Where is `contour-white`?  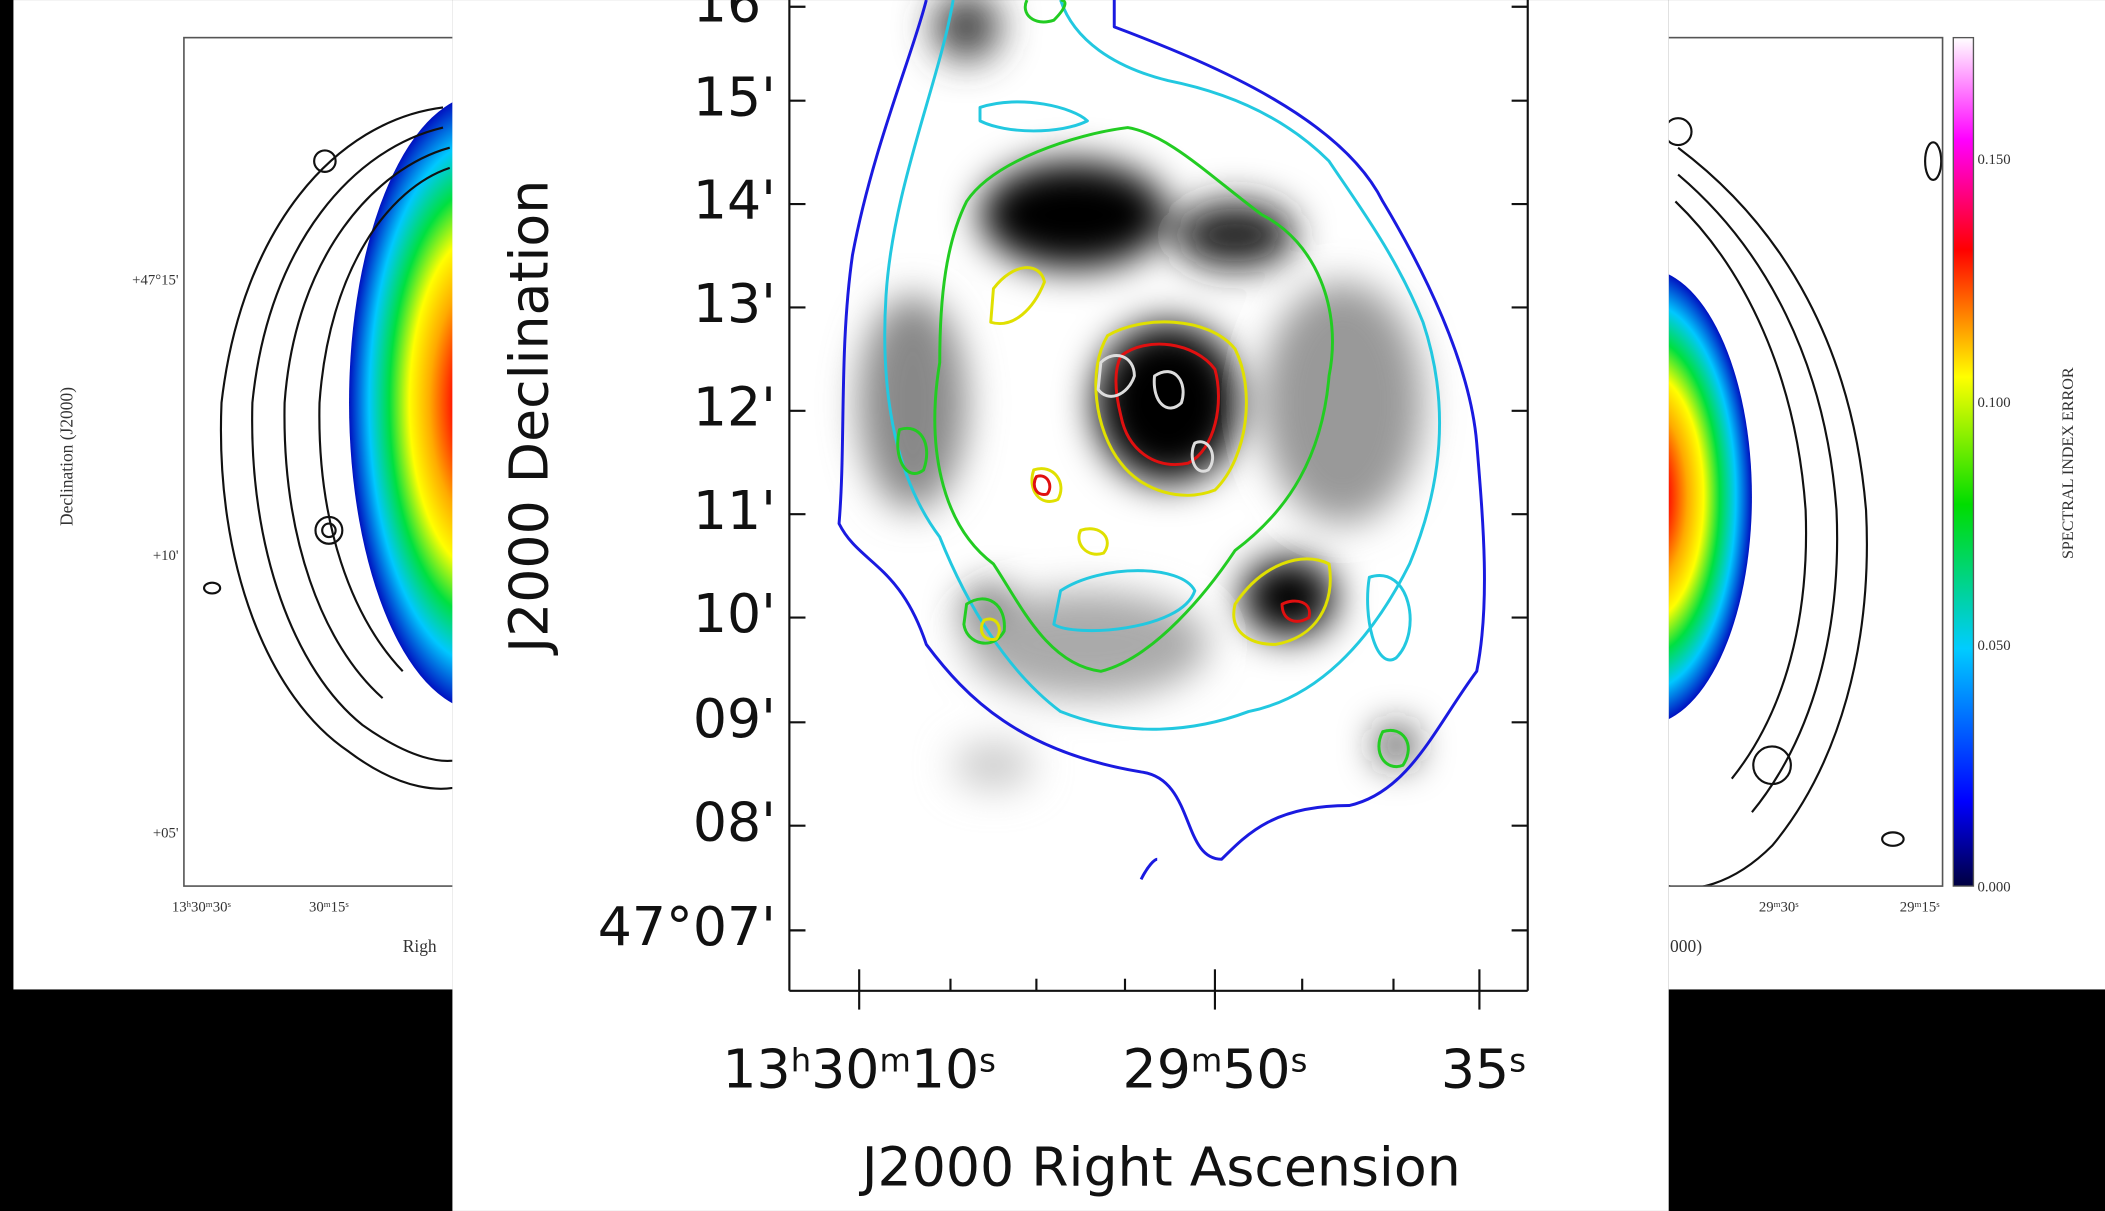
contour-white is located at coordinates (1155, 413).